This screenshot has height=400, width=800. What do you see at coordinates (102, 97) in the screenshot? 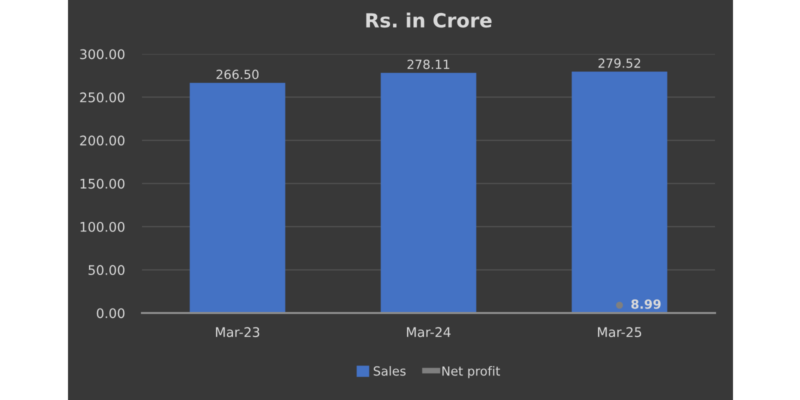
I see `y-tick-label: 250.00` at bounding box center [102, 97].